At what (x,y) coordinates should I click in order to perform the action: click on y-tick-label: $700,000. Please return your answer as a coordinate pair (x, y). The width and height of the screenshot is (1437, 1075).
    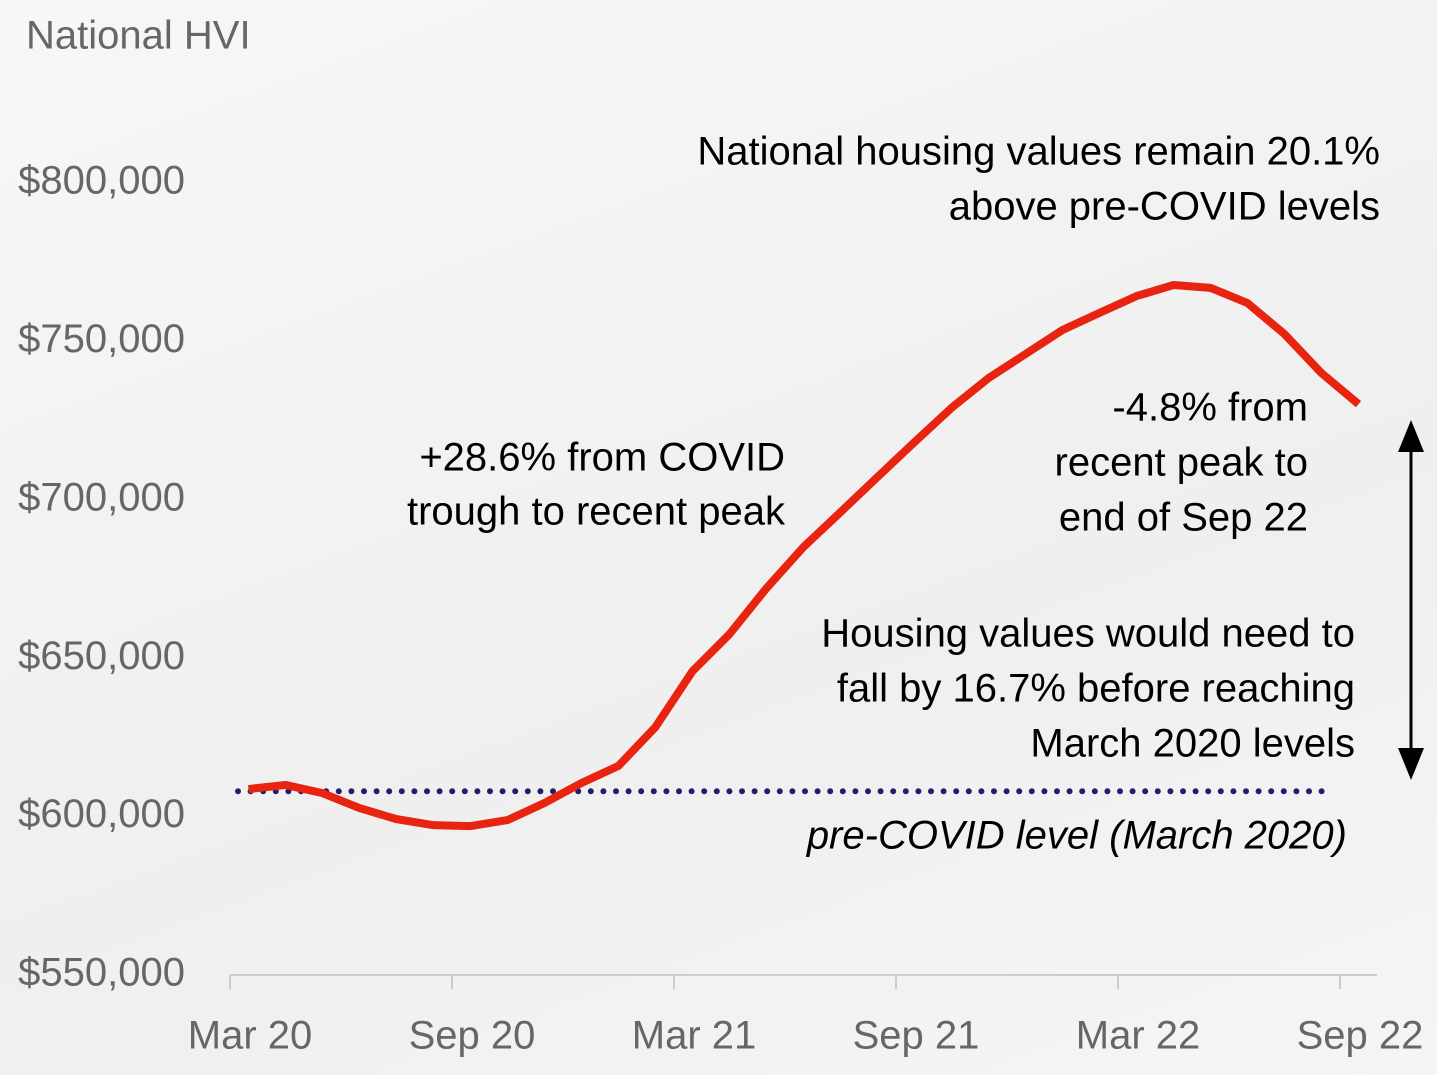
    Looking at the image, I should click on (101, 497).